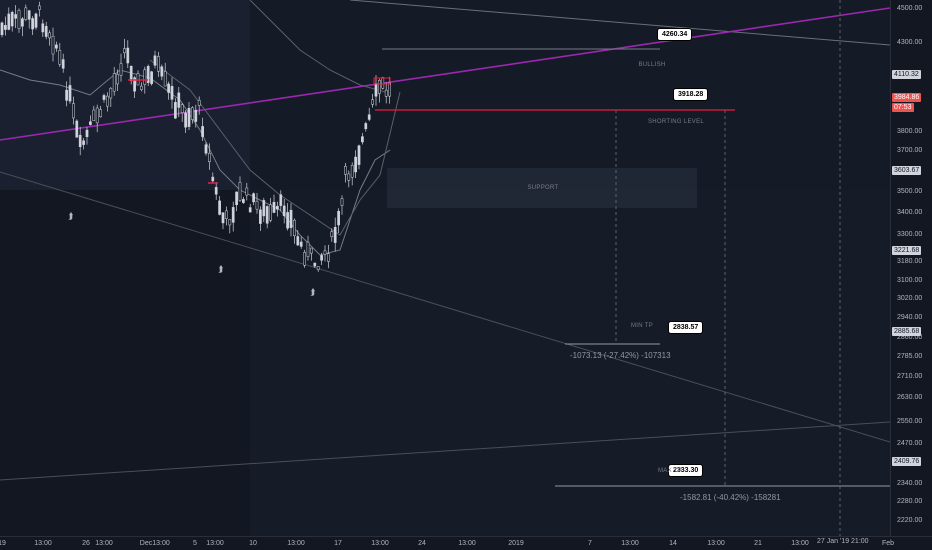  Describe the element at coordinates (445, 451) in the screenshot. I see `rising-gray-trendline` at that location.